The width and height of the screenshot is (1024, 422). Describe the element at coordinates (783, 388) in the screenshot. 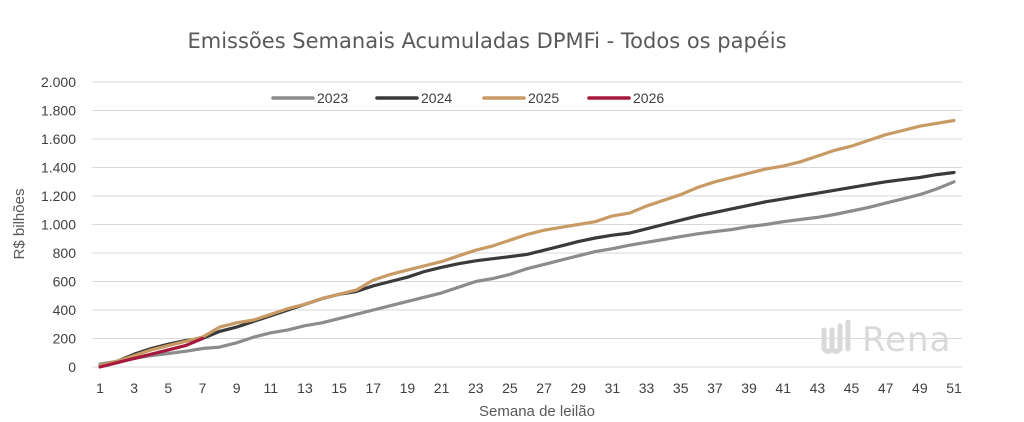

I see `x-tick-label: 41` at that location.